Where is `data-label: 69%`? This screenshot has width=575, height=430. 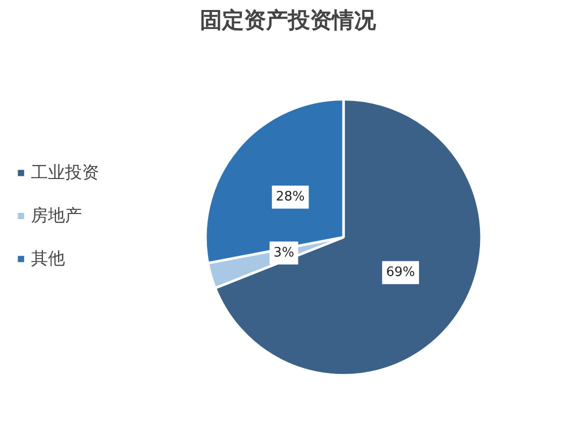 data-label: 69% is located at coordinates (401, 272).